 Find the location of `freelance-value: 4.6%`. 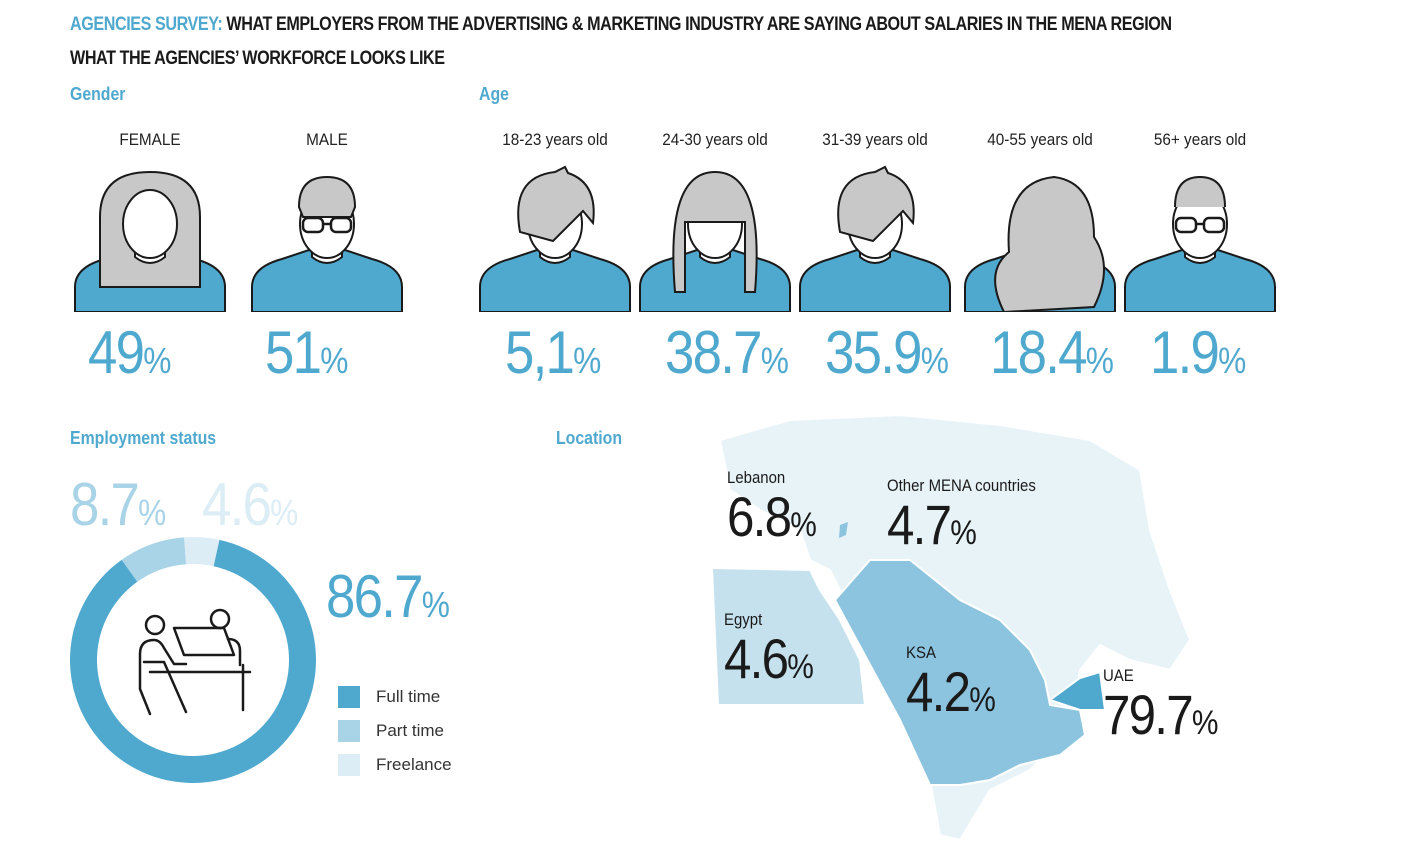

freelance-value: 4.6% is located at coordinates (250, 504).